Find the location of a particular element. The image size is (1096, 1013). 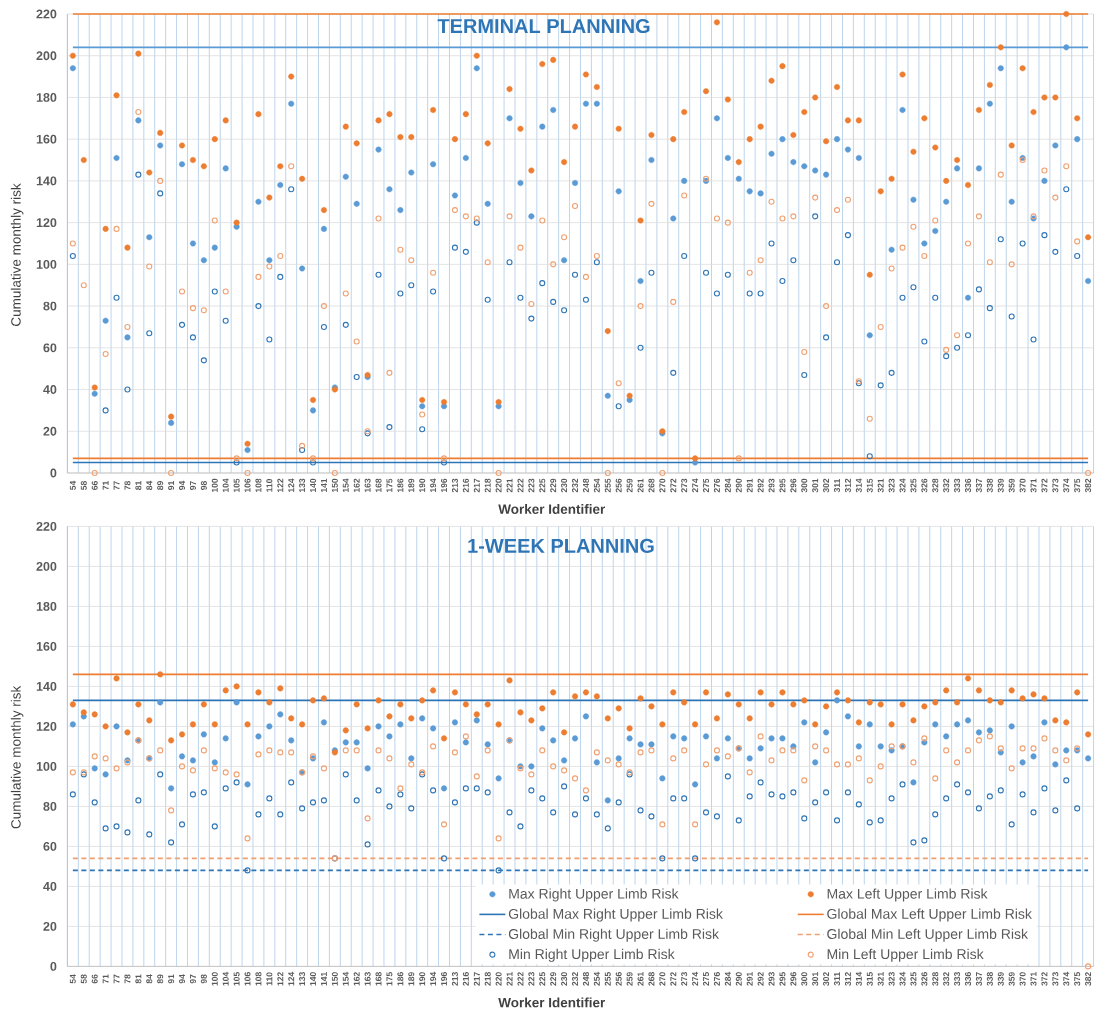

x-tick-label: 133 is located at coordinates (302, 485).